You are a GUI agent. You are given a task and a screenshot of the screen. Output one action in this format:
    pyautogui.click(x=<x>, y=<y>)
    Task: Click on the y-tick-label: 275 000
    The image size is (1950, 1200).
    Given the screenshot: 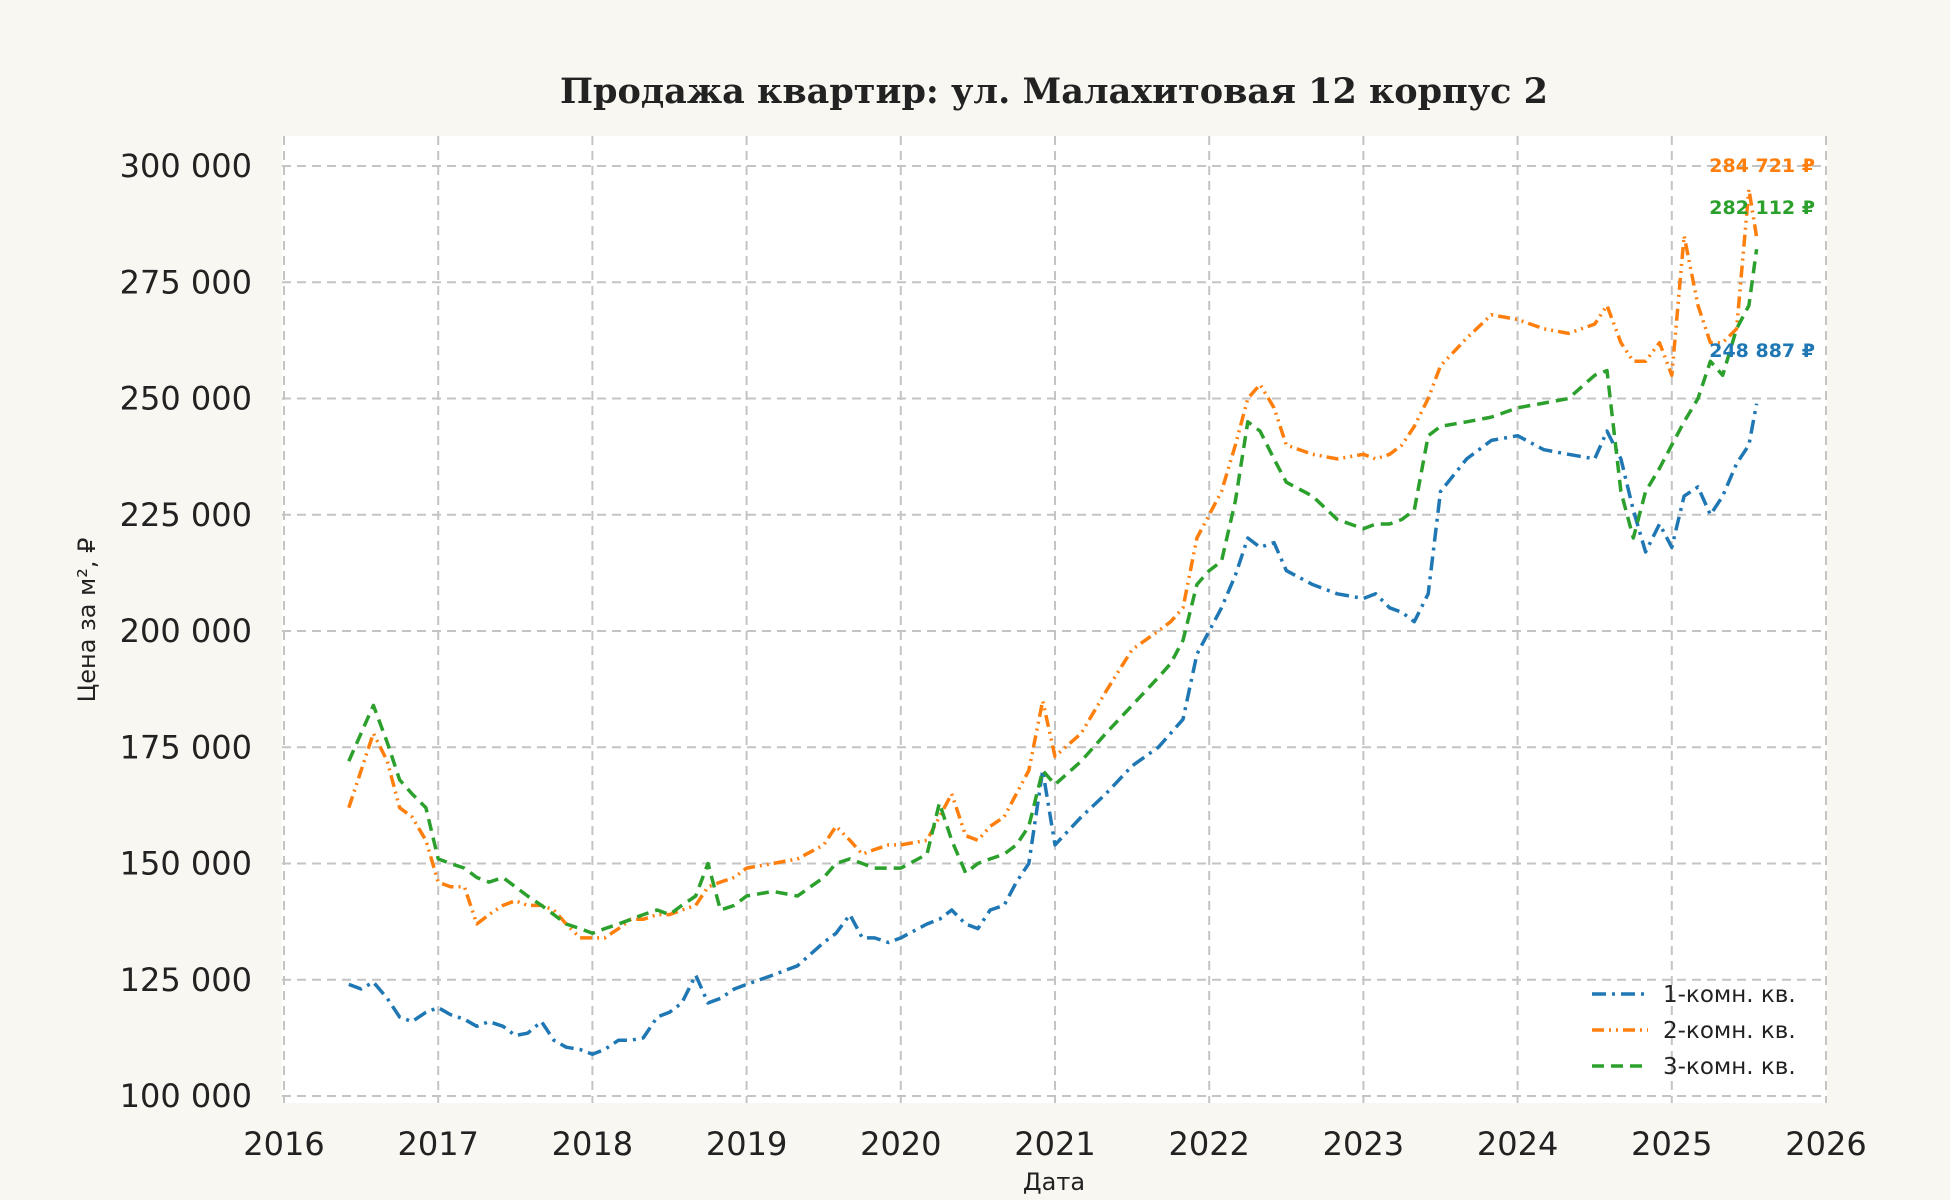 What is the action you would take?
    pyautogui.click(x=186, y=282)
    